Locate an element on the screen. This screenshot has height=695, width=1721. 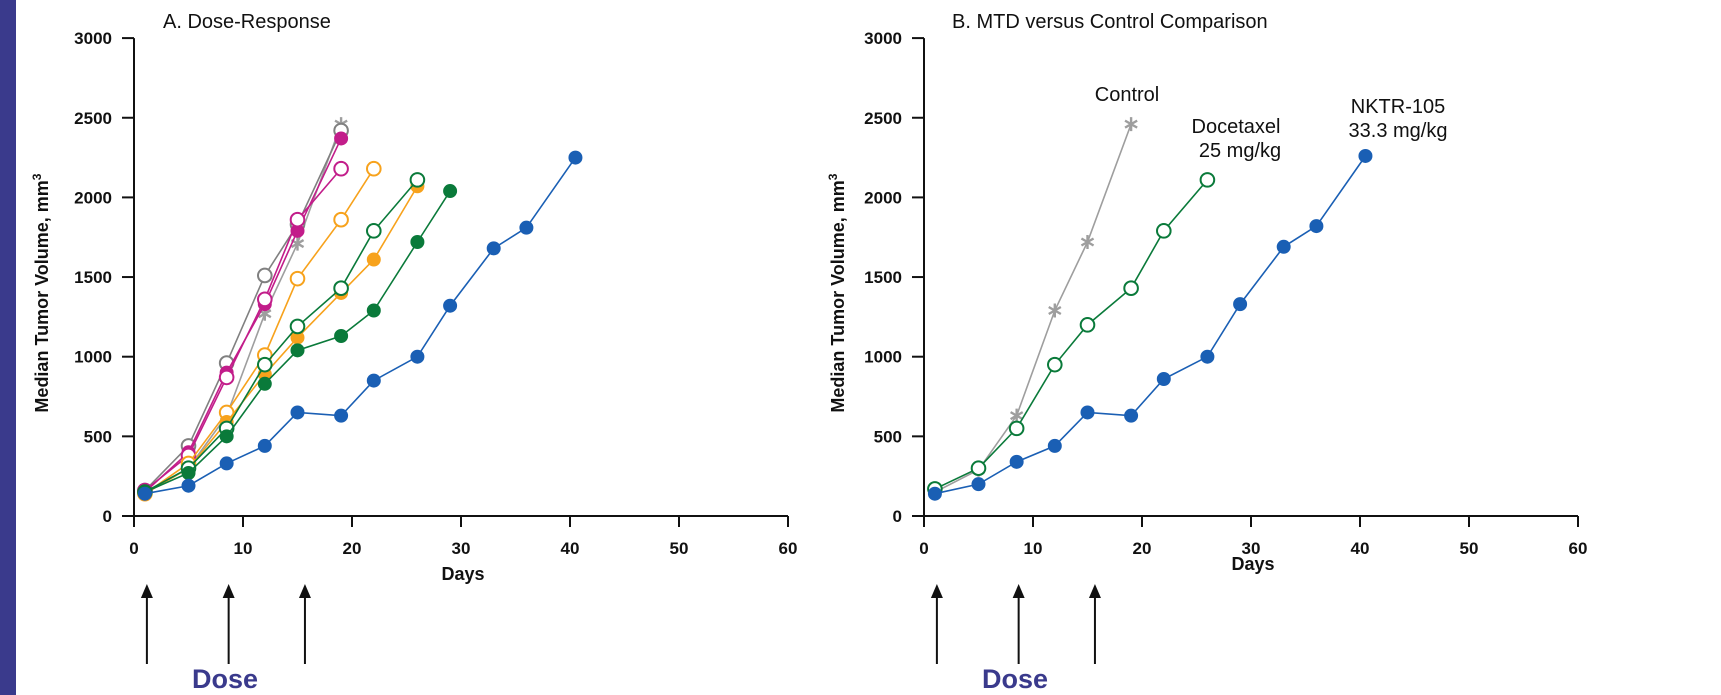
series-annotation: Docetaxel is located at coordinates (1236, 127).